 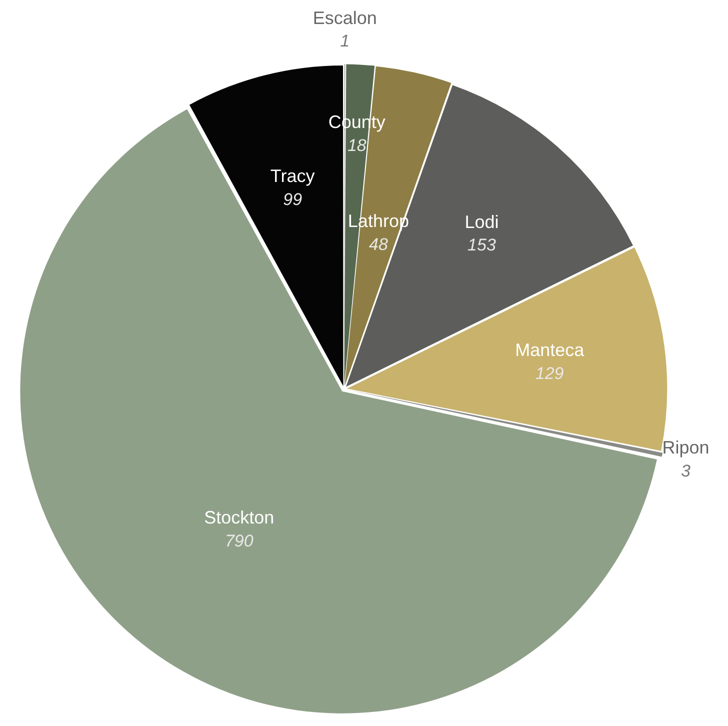 What do you see at coordinates (293, 199) in the screenshot?
I see `data-label: 99` at bounding box center [293, 199].